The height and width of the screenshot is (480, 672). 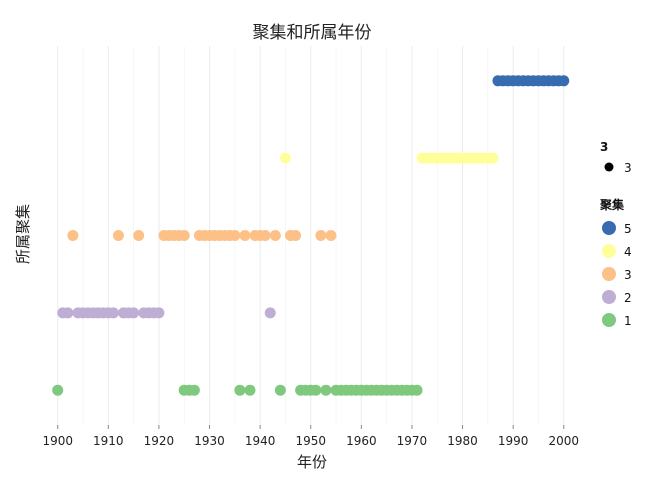 I want to click on legend-label-5: 5, so click(x=628, y=229).